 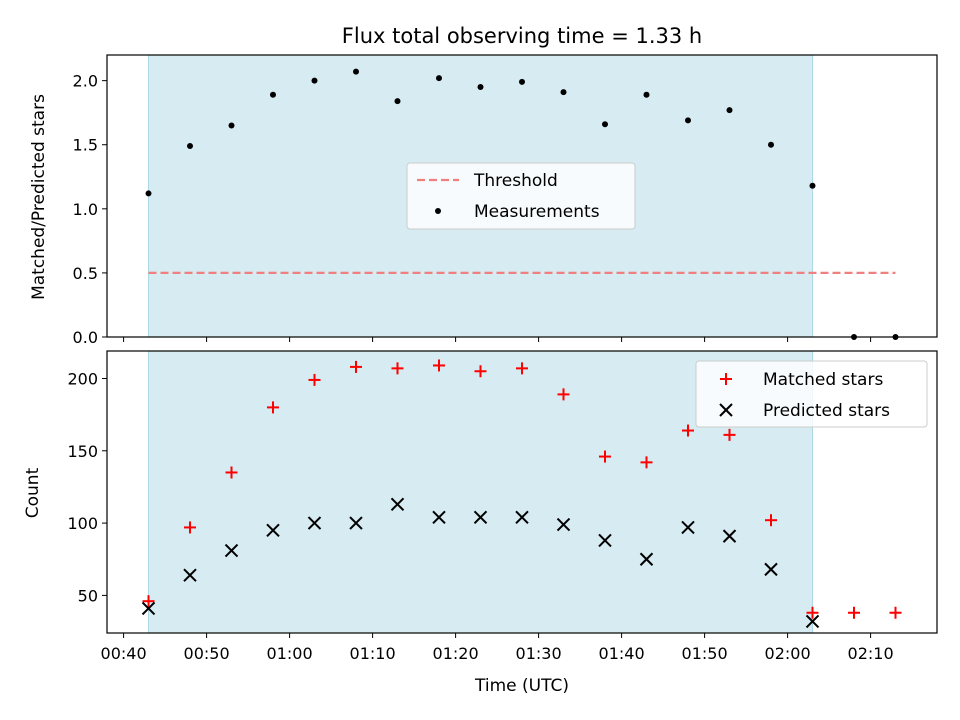 What do you see at coordinates (438, 211) in the screenshot?
I see `measurements-legend-swatch` at bounding box center [438, 211].